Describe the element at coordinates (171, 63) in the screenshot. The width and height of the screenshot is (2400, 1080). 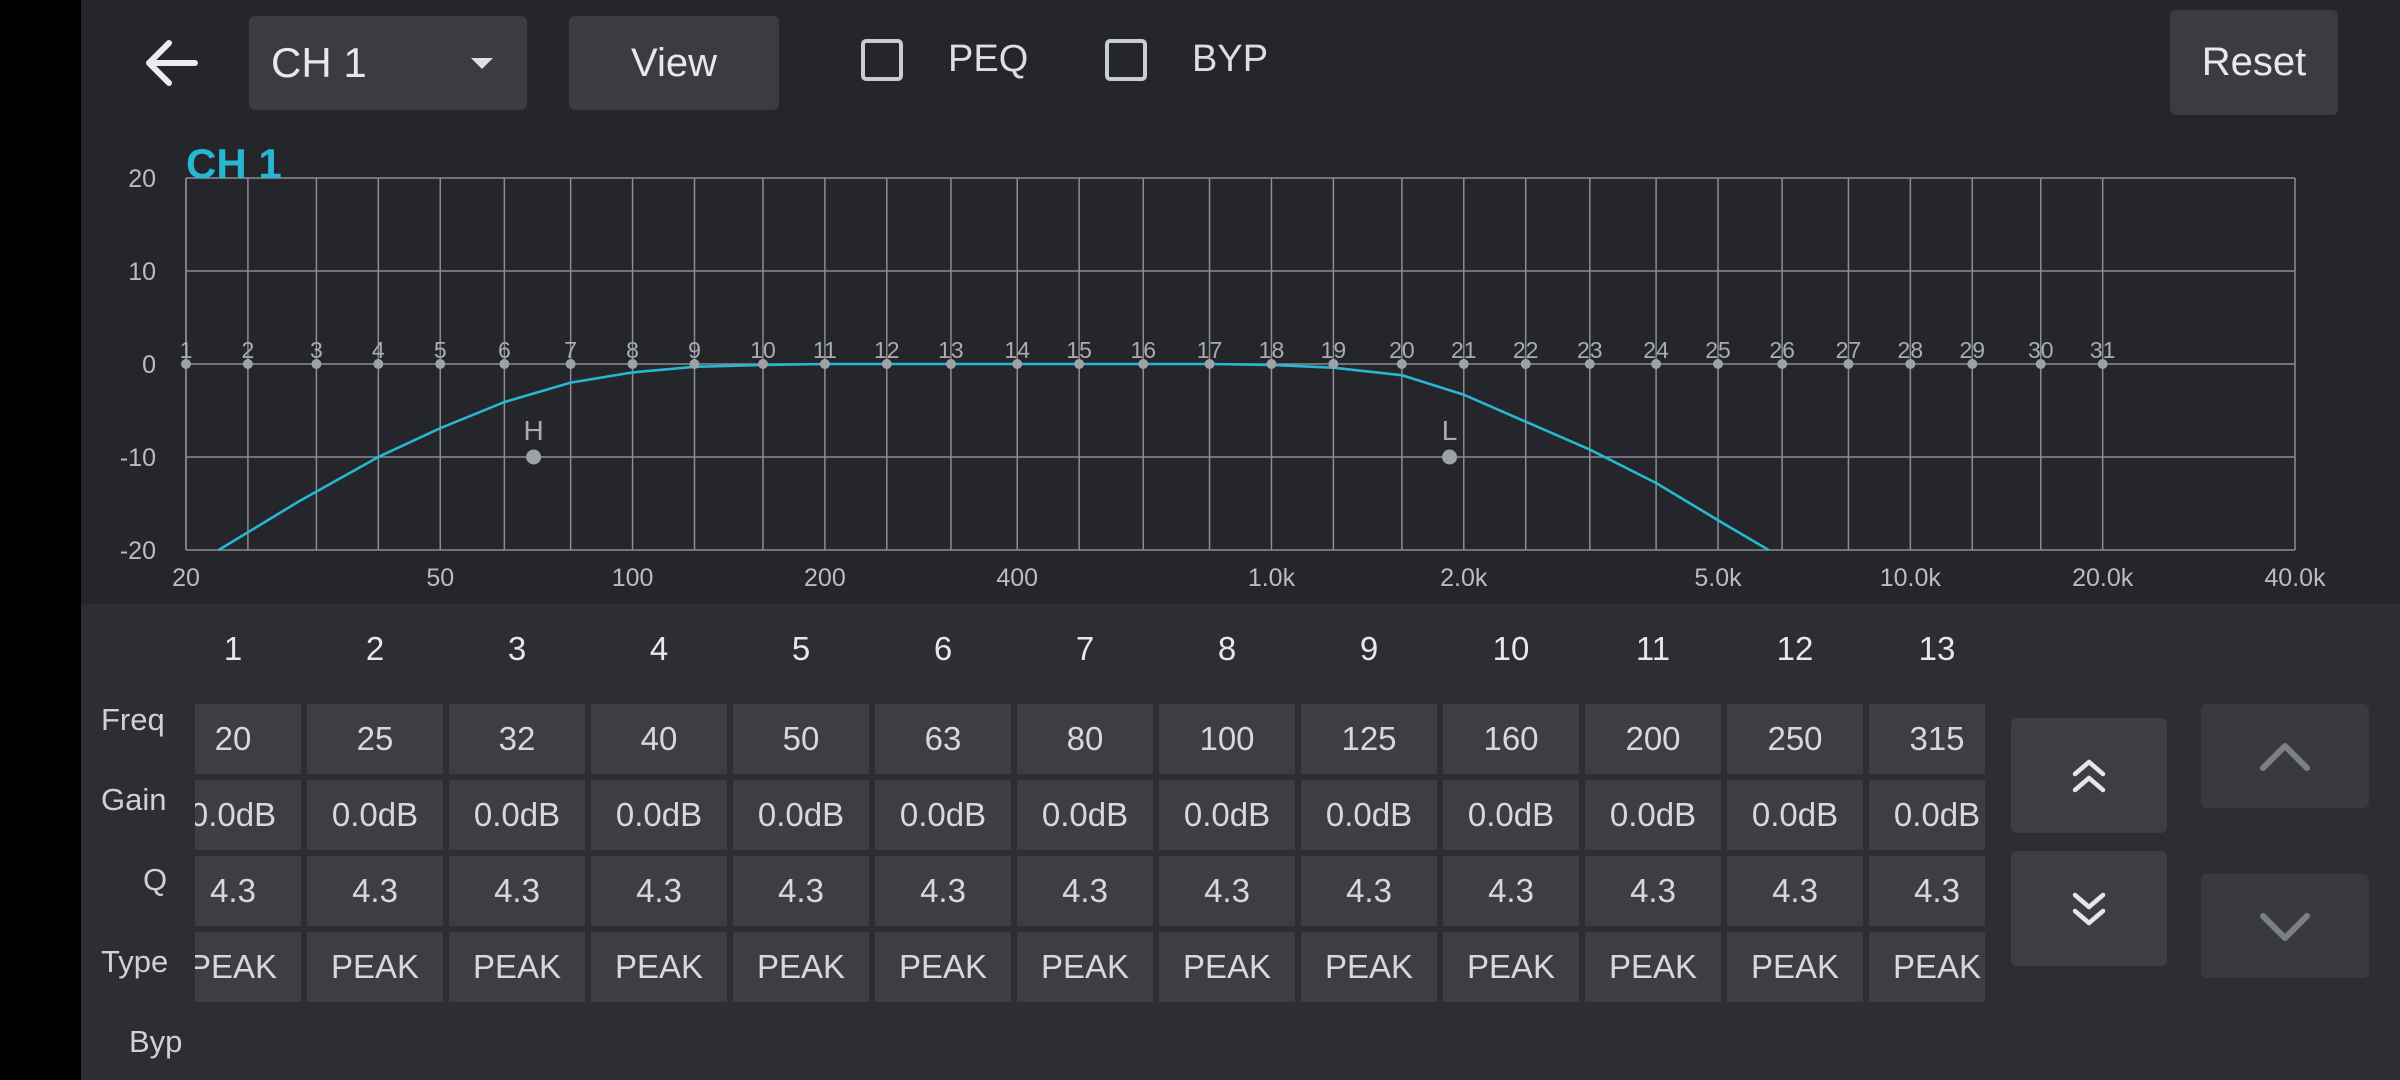
I see `back-button` at that location.